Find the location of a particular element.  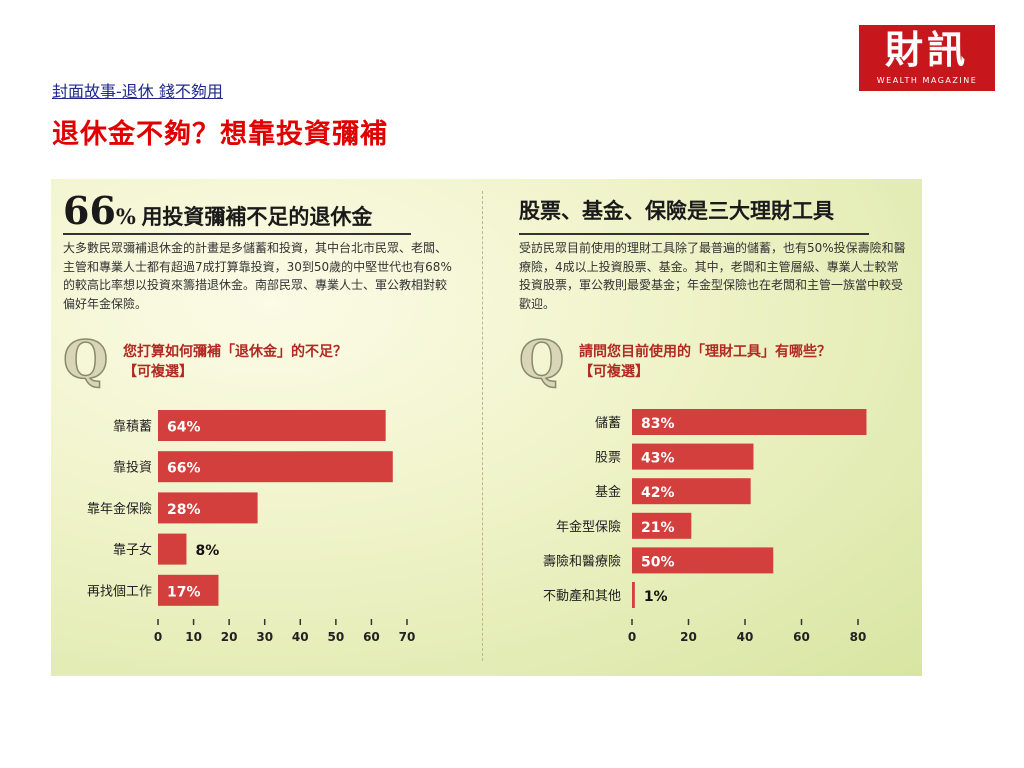

value-label: 42% is located at coordinates (658, 493).